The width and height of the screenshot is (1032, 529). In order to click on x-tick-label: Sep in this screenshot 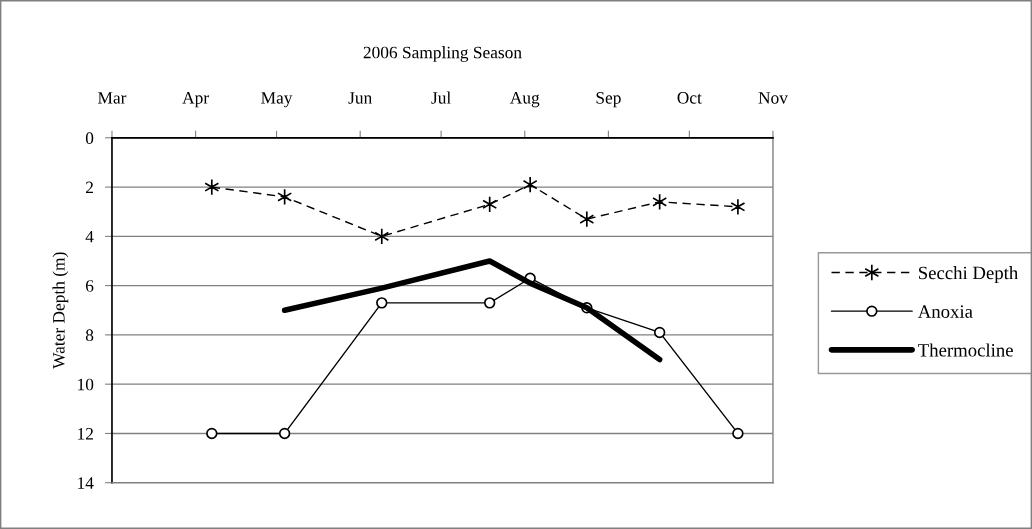, I will do `click(608, 100)`.